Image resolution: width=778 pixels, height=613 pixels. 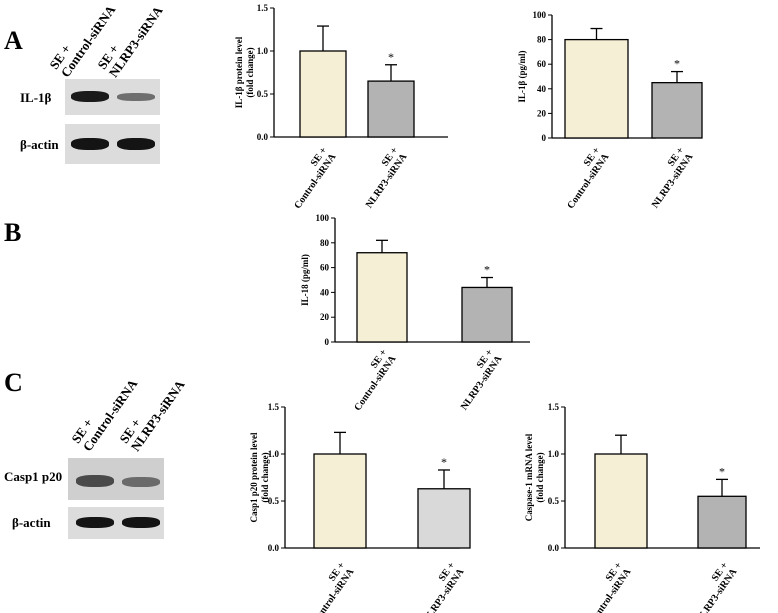 What do you see at coordinates (116, 479) in the screenshot?
I see `blot-c-casp1-image` at bounding box center [116, 479].